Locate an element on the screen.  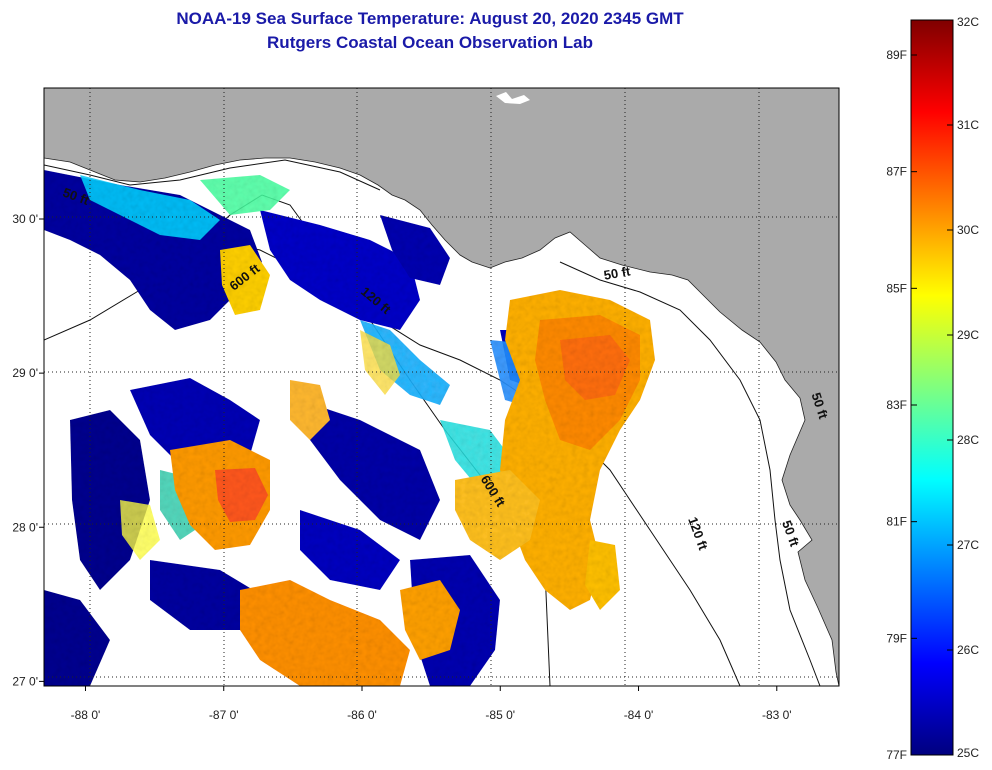
fahrenheit-tick-label: 81F is located at coordinates (896, 522).